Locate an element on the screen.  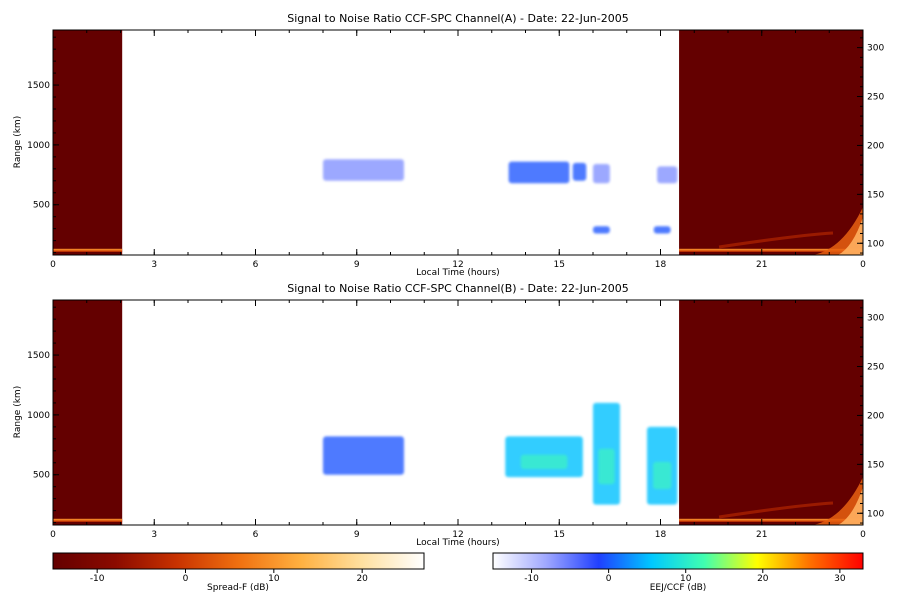
panel-b-ylabel: Range (km) is located at coordinates (18, 412).